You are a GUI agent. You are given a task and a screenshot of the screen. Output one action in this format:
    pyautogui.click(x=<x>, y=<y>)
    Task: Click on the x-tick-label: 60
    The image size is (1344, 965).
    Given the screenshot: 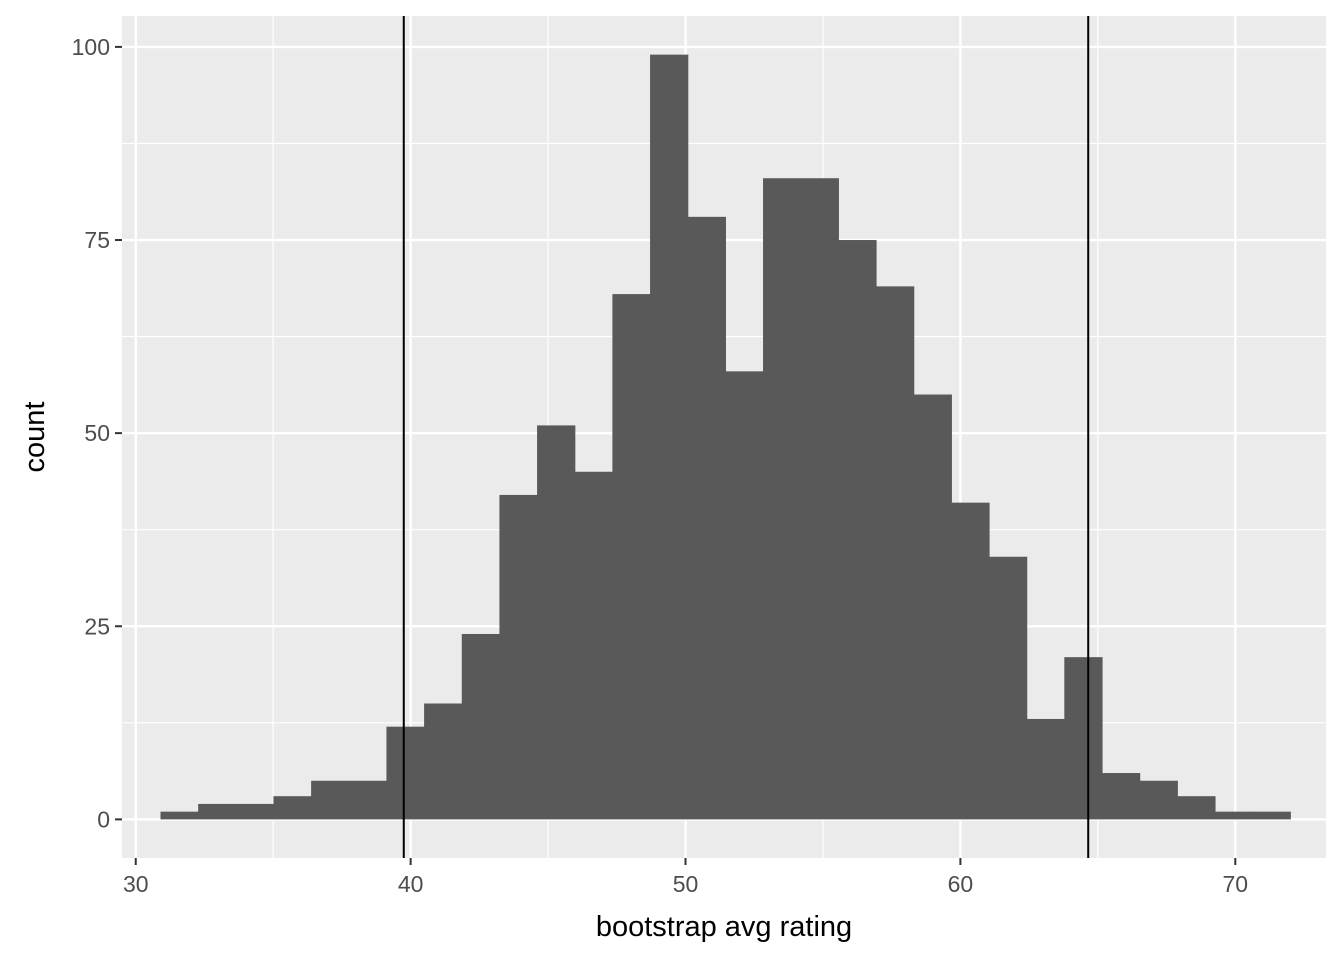 What is the action you would take?
    pyautogui.click(x=961, y=884)
    